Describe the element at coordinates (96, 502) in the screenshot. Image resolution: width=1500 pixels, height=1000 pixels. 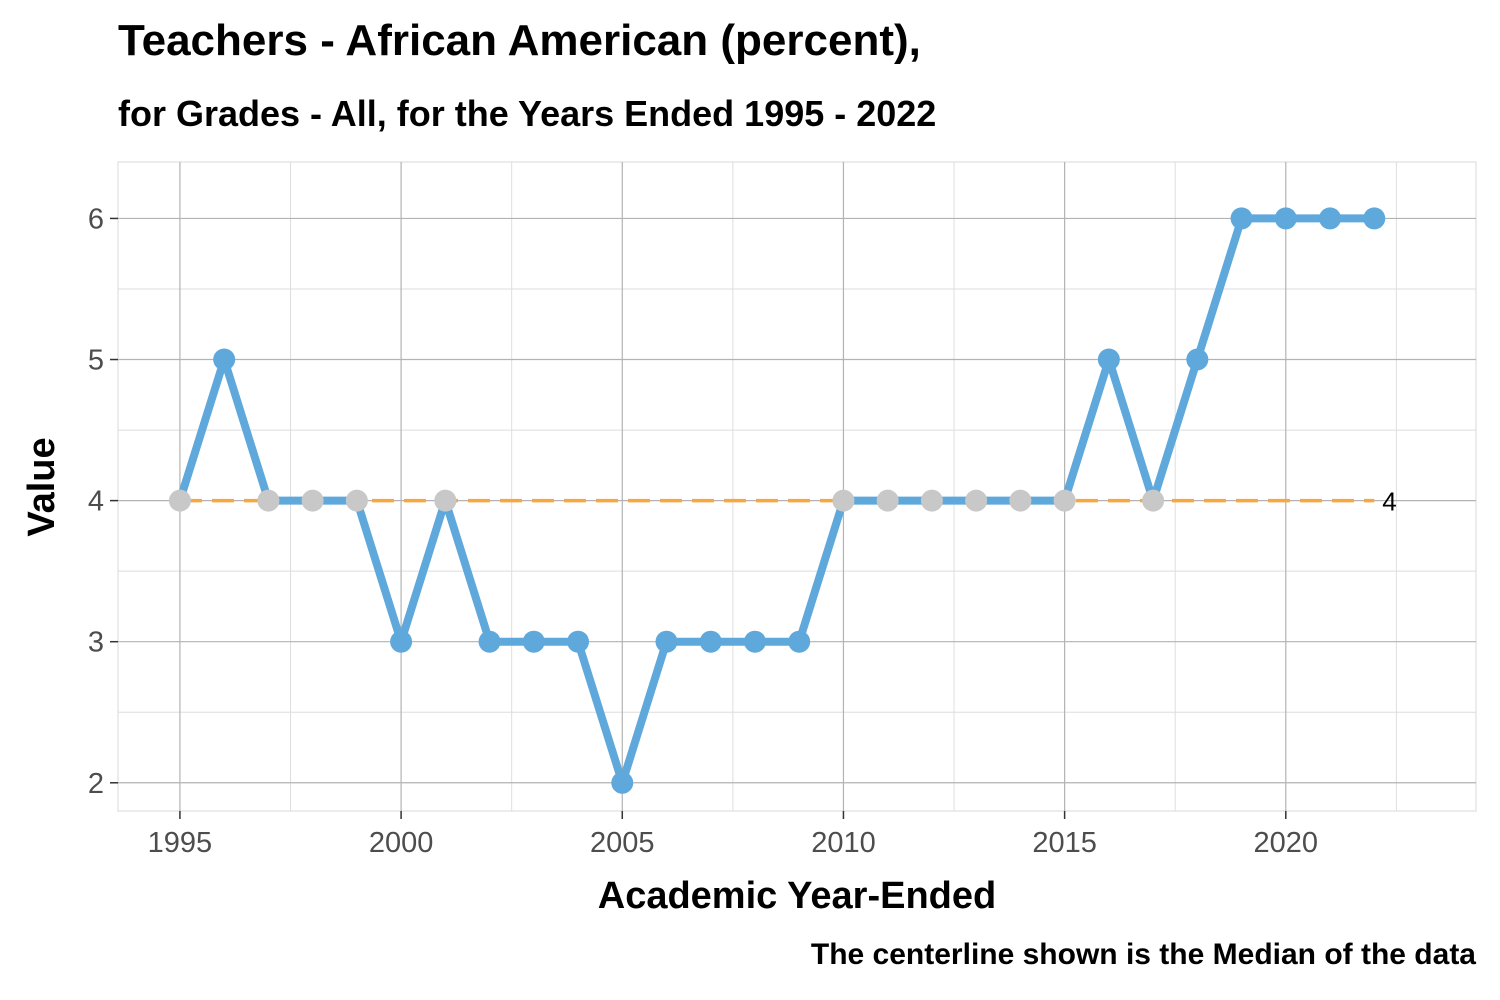
I see `y-tick-label: 4` at that location.